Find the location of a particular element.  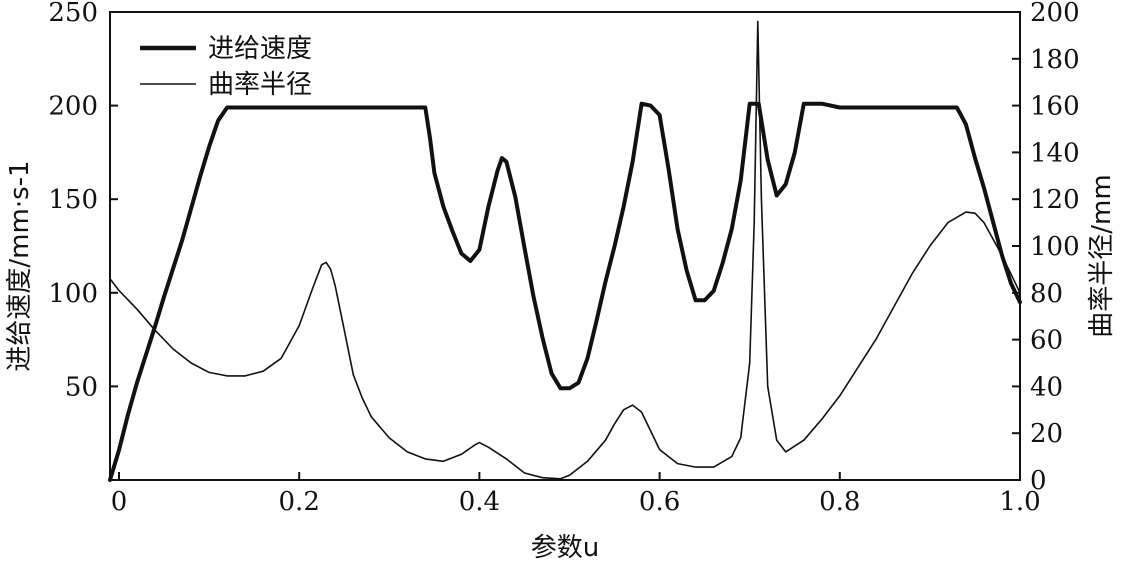

x-tick-label: 1.0 is located at coordinates (1019, 502).